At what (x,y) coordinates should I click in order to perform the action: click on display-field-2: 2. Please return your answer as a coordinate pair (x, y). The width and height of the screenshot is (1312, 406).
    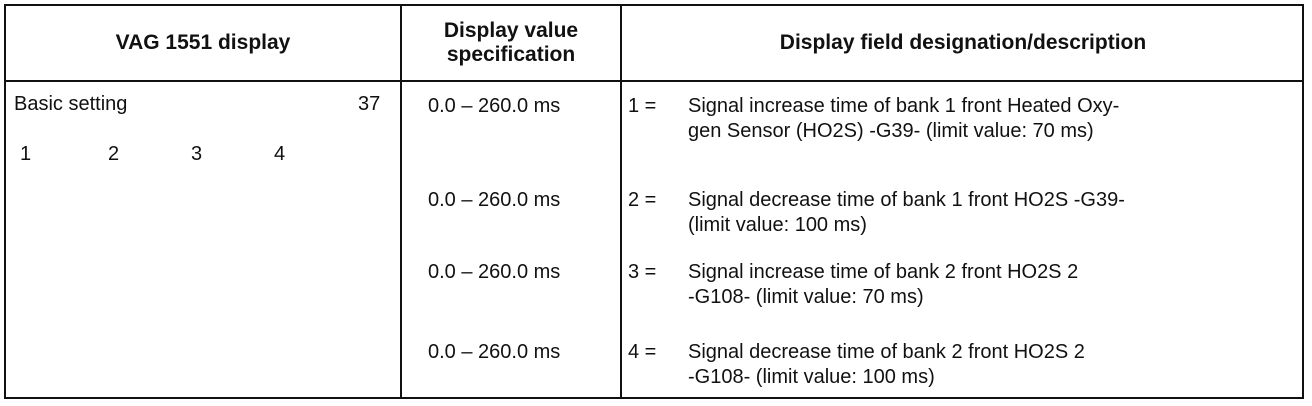
    Looking at the image, I should click on (114, 154).